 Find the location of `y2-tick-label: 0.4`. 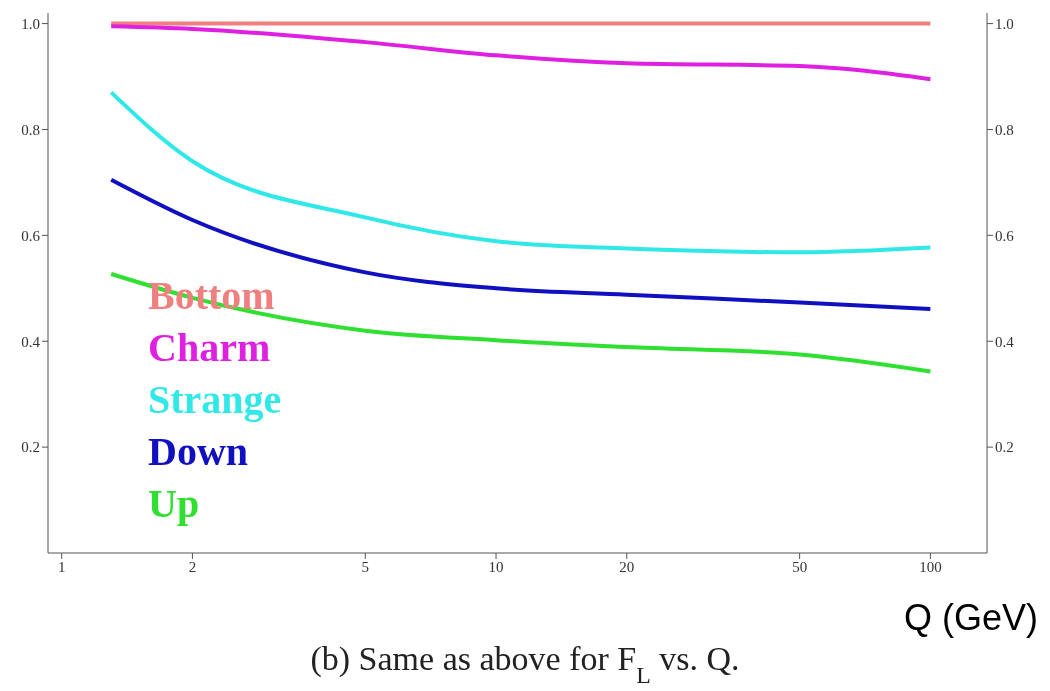

y2-tick-label: 0.4 is located at coordinates (1005, 341).